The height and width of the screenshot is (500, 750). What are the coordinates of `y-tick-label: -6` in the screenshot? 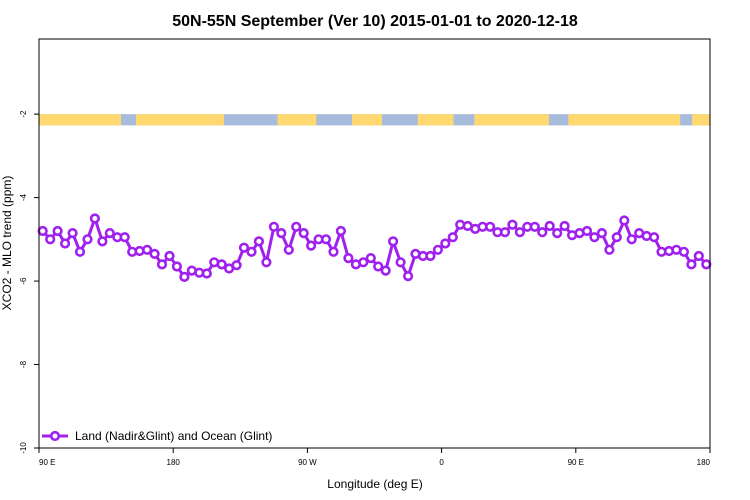 It's located at (23, 281).